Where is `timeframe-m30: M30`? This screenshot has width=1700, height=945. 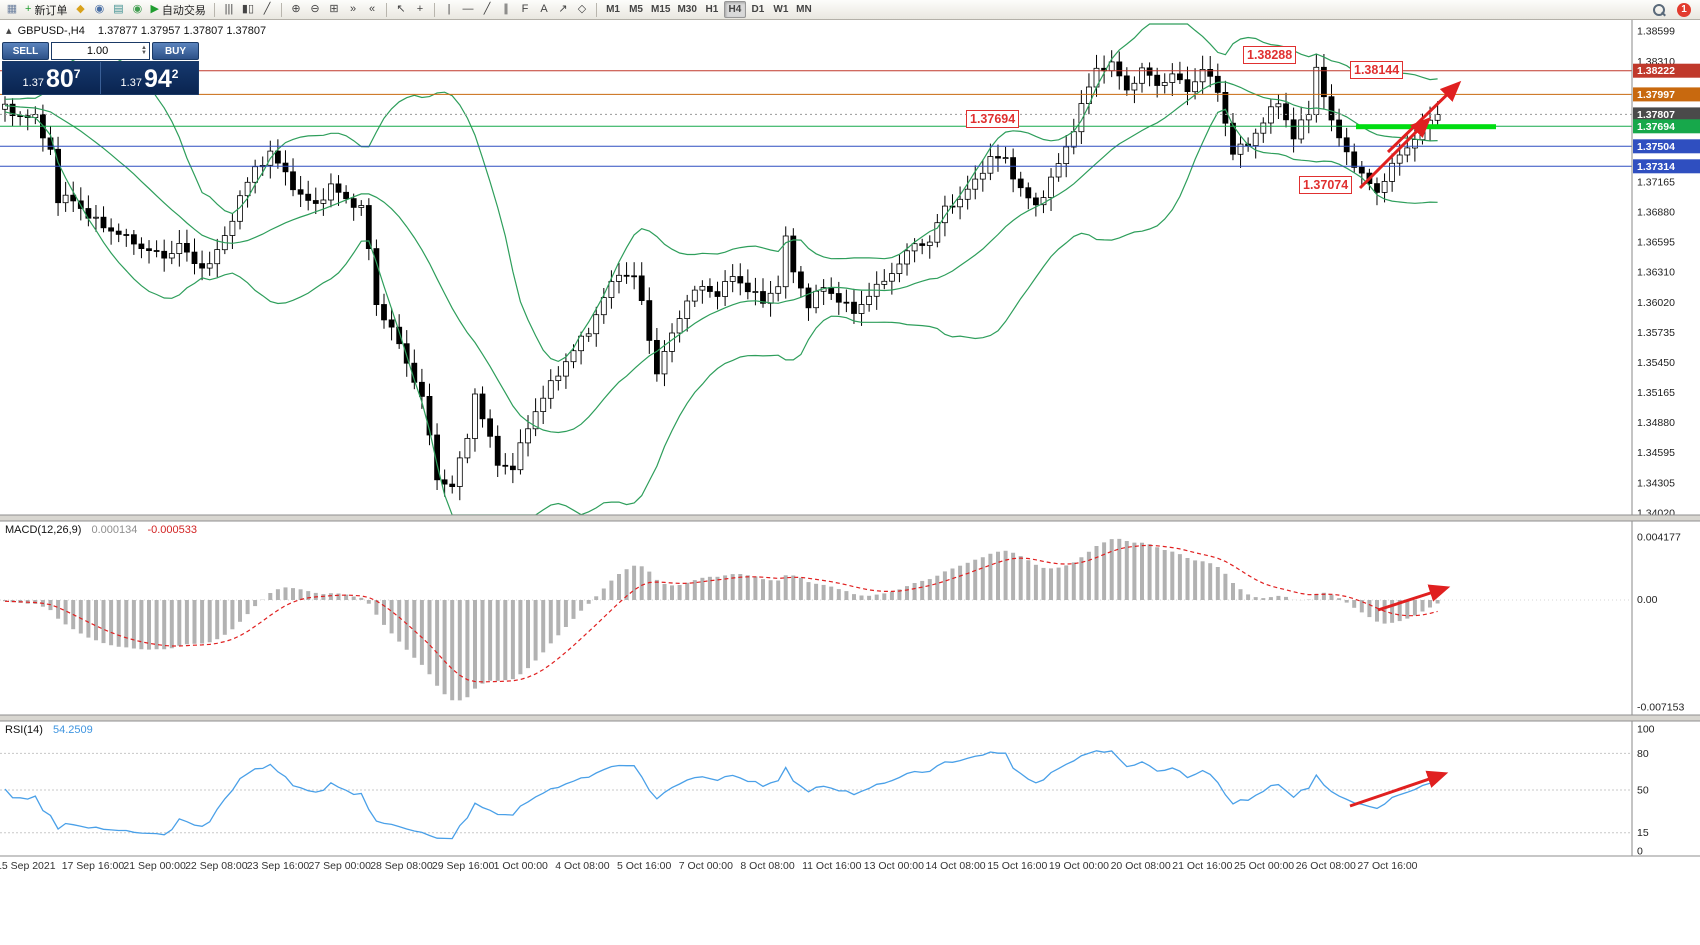
timeframe-m30: M30 is located at coordinates (687, 9).